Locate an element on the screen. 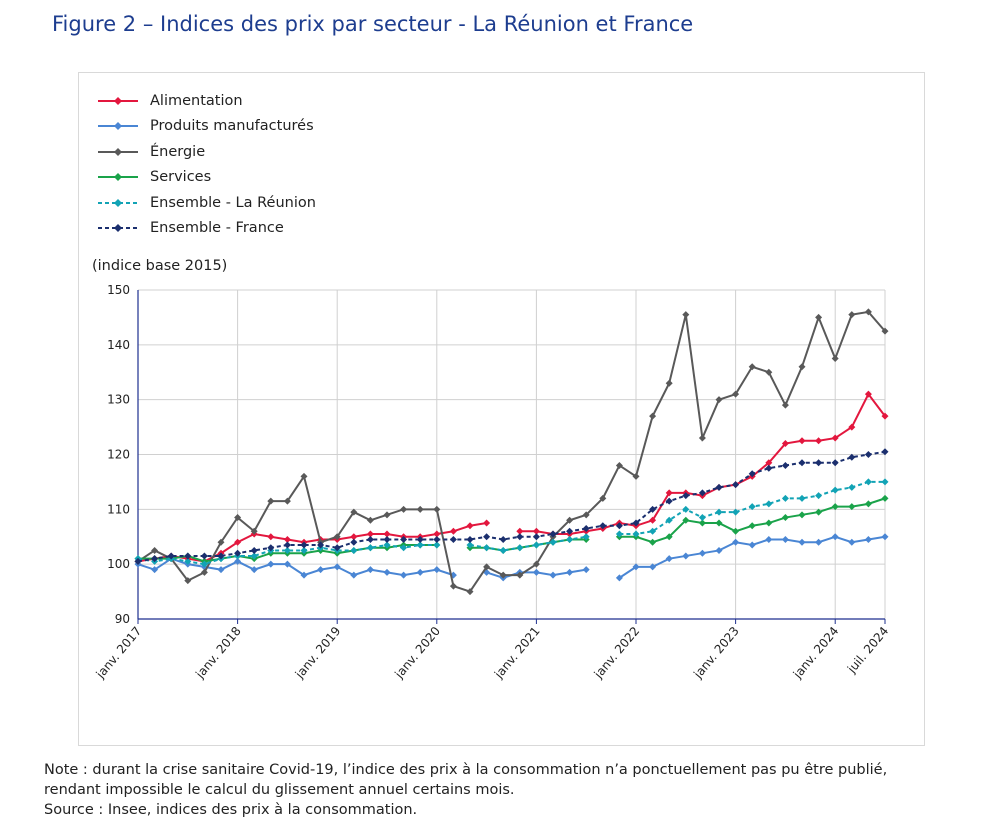  legend-item-ensemble-reunion: Ensemble - La Réunion is located at coordinates (206, 203).